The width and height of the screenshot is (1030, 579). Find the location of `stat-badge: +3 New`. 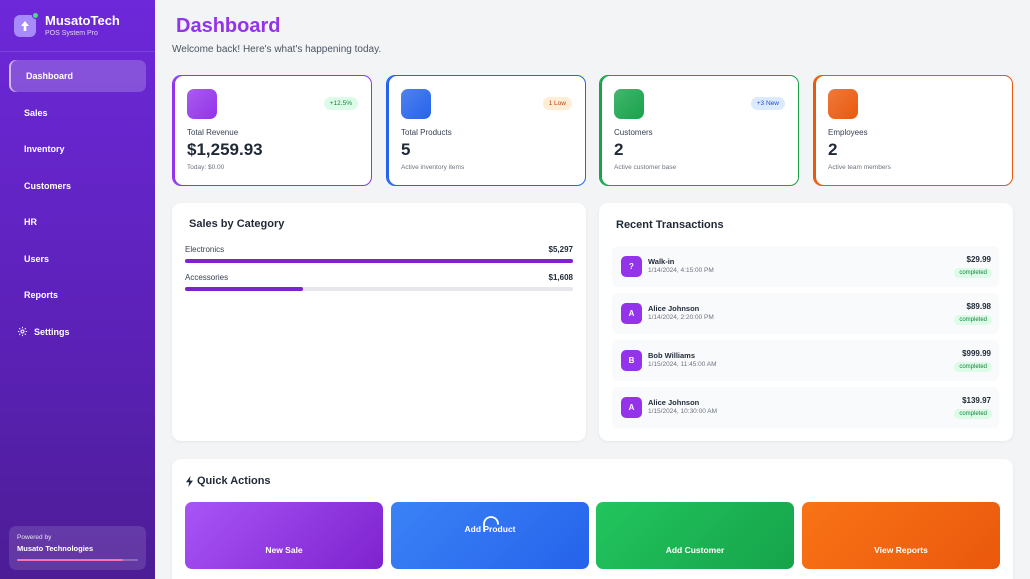

stat-badge: +3 New is located at coordinates (767, 103).